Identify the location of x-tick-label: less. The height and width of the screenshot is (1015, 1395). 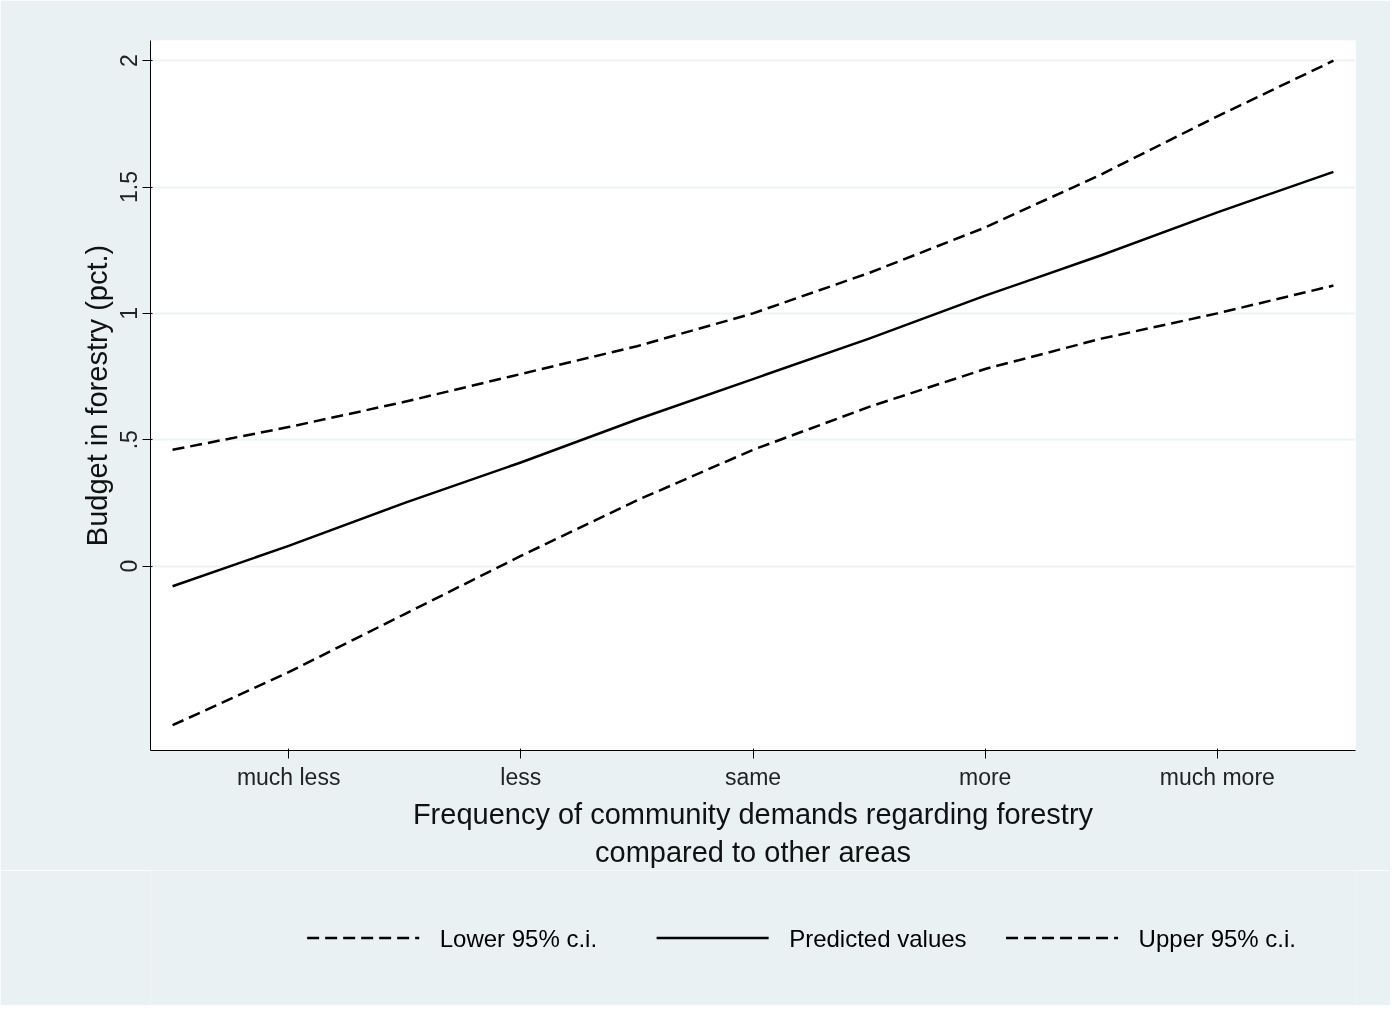
(521, 776).